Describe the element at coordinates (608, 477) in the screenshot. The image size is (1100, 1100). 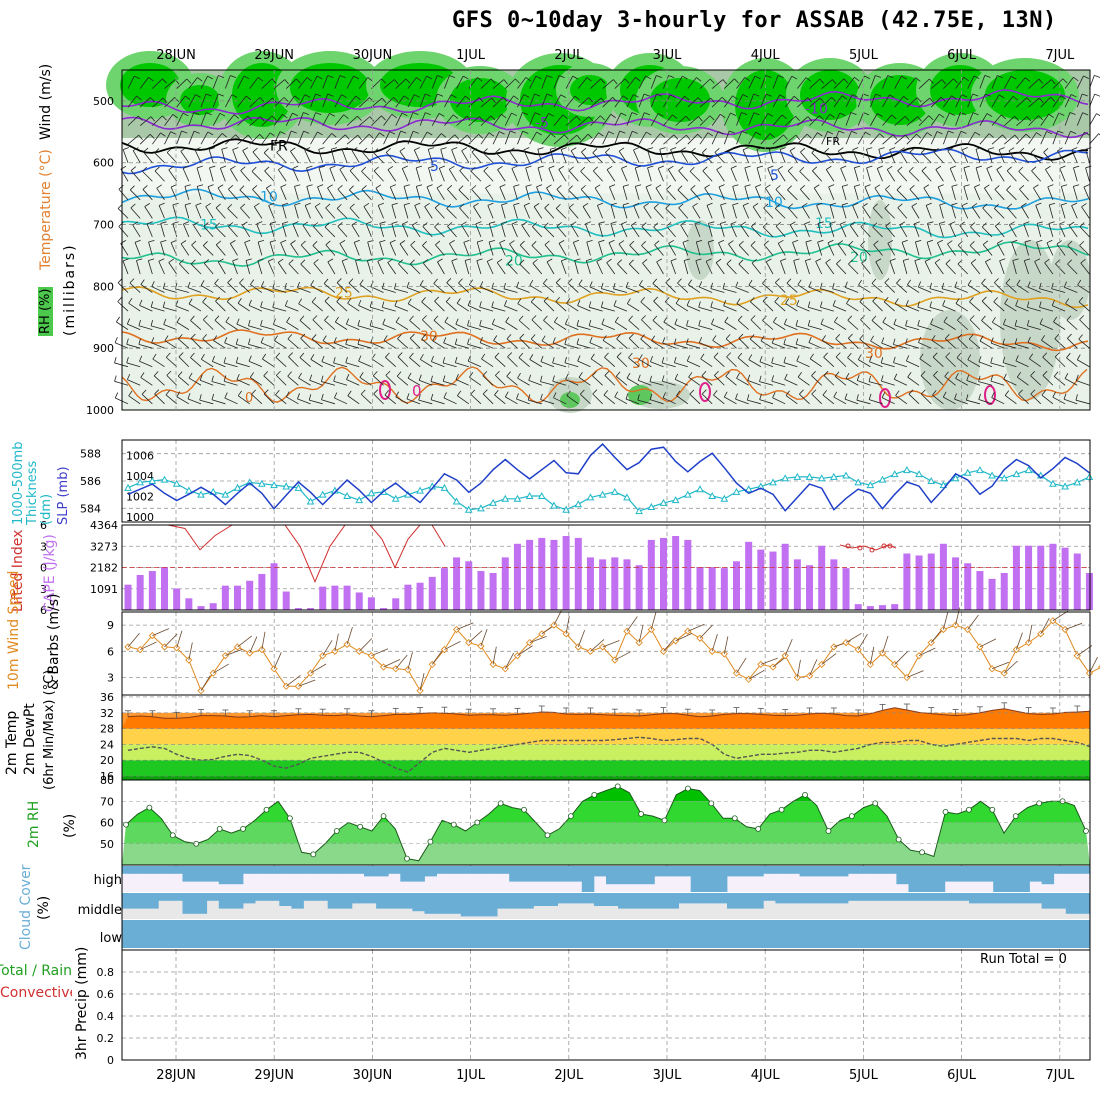
I see `slp-line` at that location.